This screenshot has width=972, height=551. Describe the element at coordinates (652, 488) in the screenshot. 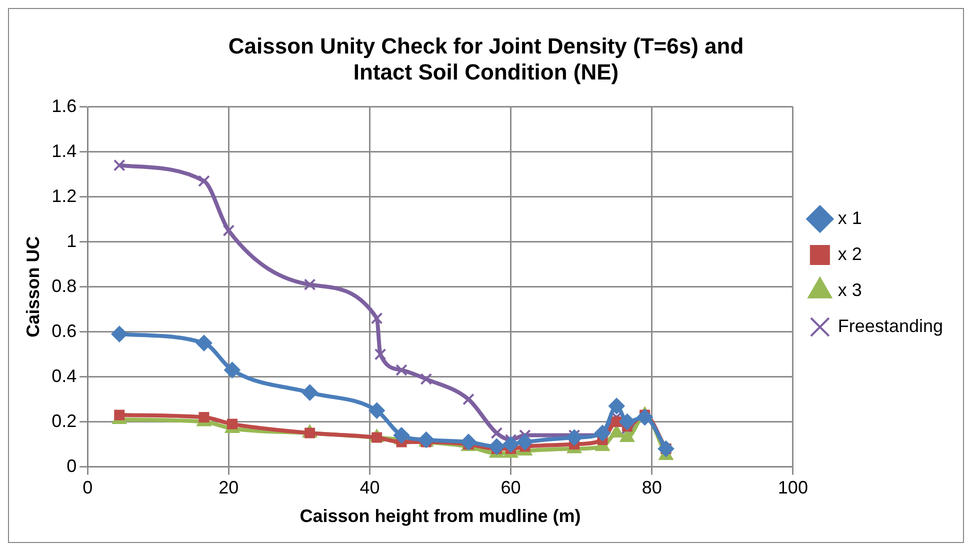

I see `x-tick-label: 80` at that location.